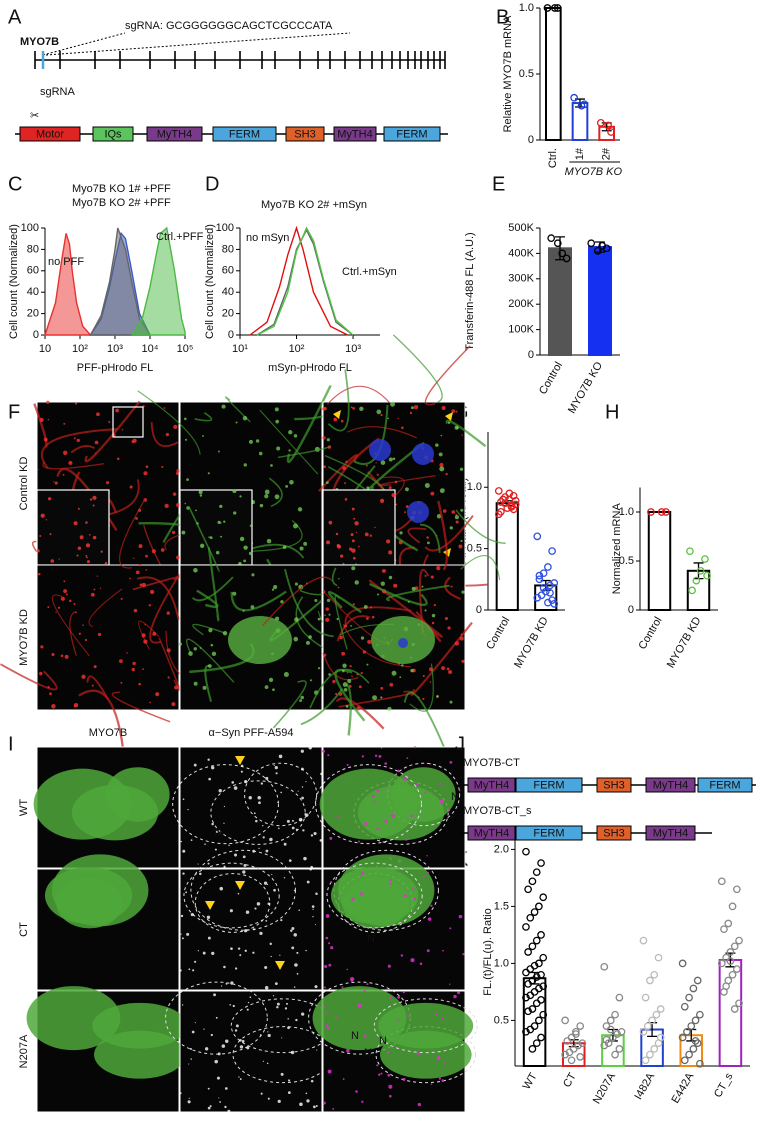  I want to click on domain-label: FERM, so click(548, 833).